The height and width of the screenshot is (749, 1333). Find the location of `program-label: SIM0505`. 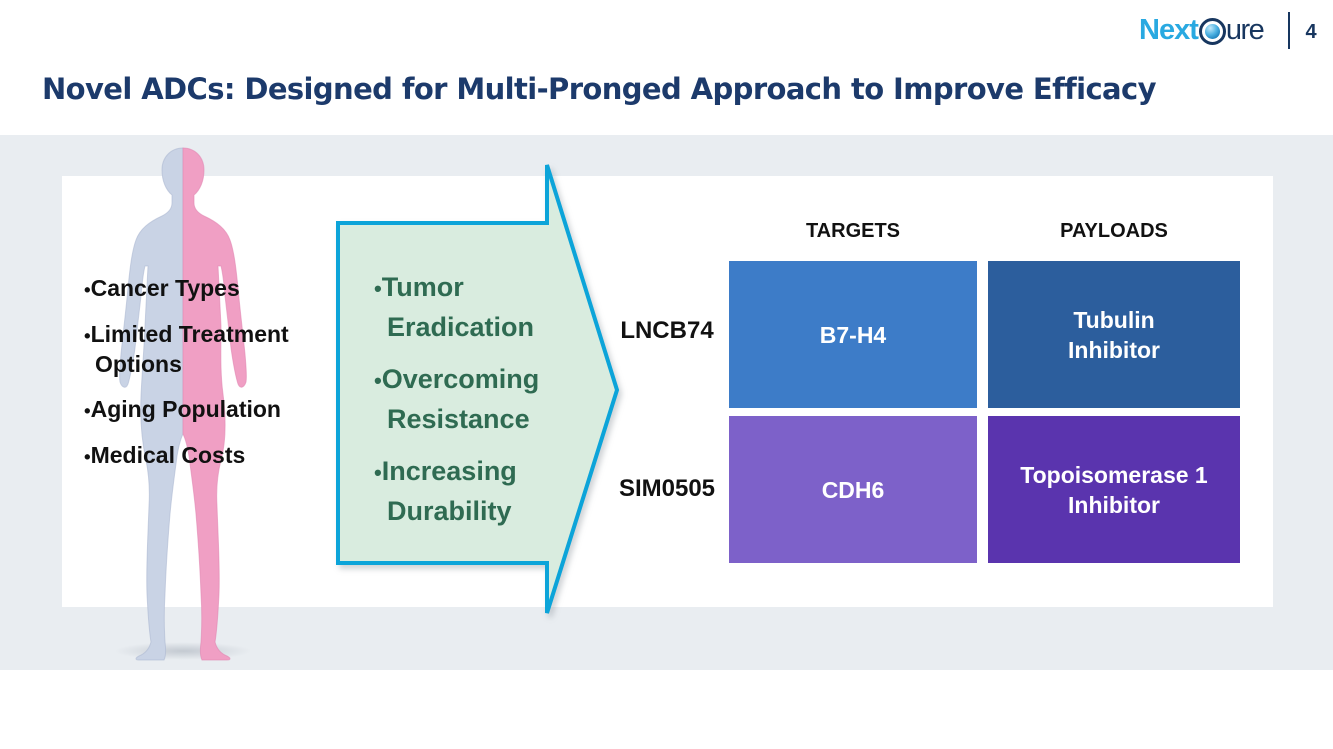

program-label: SIM0505 is located at coordinates (667, 488).